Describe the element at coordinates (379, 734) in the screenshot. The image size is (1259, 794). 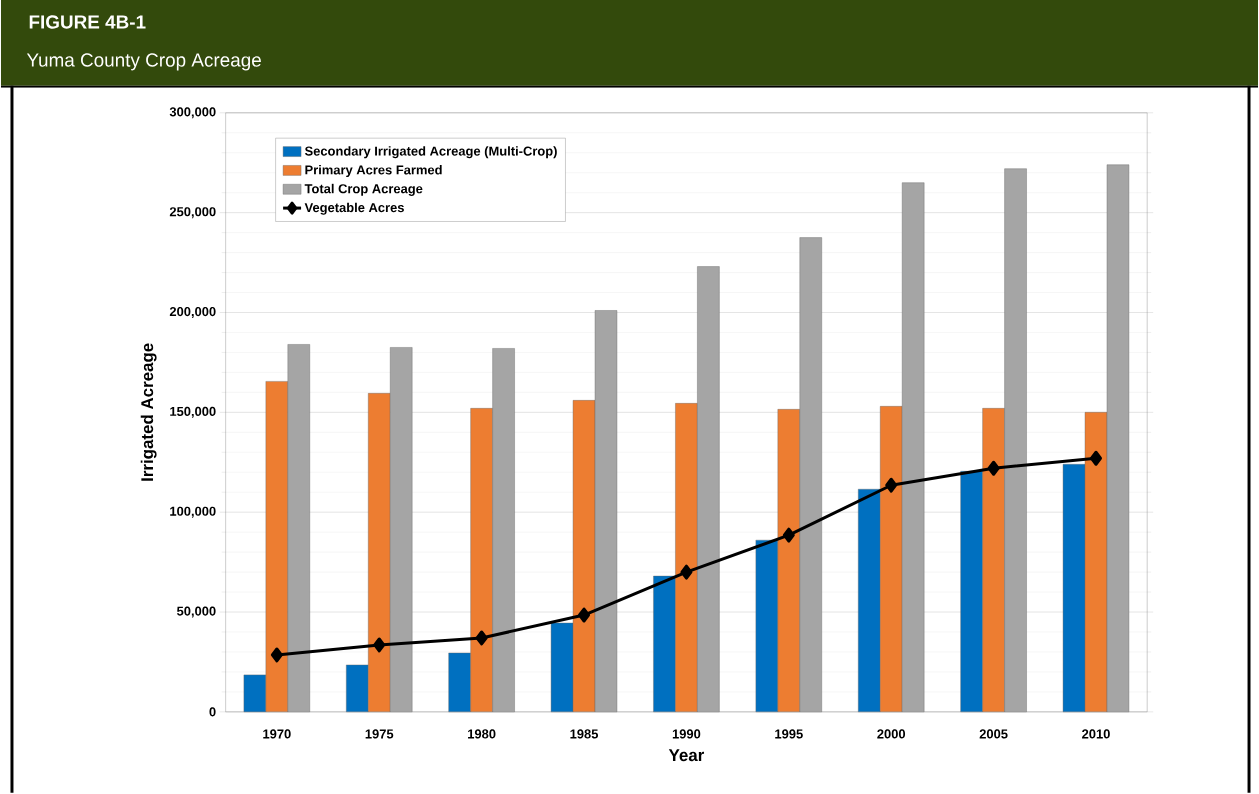
I see `x-tick-label: 1975` at that location.